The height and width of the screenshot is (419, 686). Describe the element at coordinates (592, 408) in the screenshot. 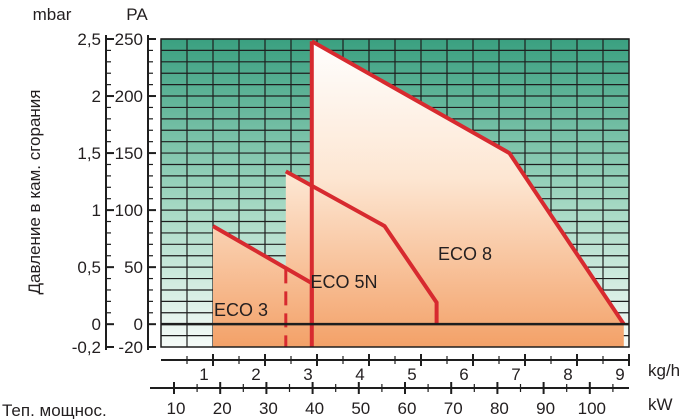

I see `x-secondary-tick-label: 100` at that location.